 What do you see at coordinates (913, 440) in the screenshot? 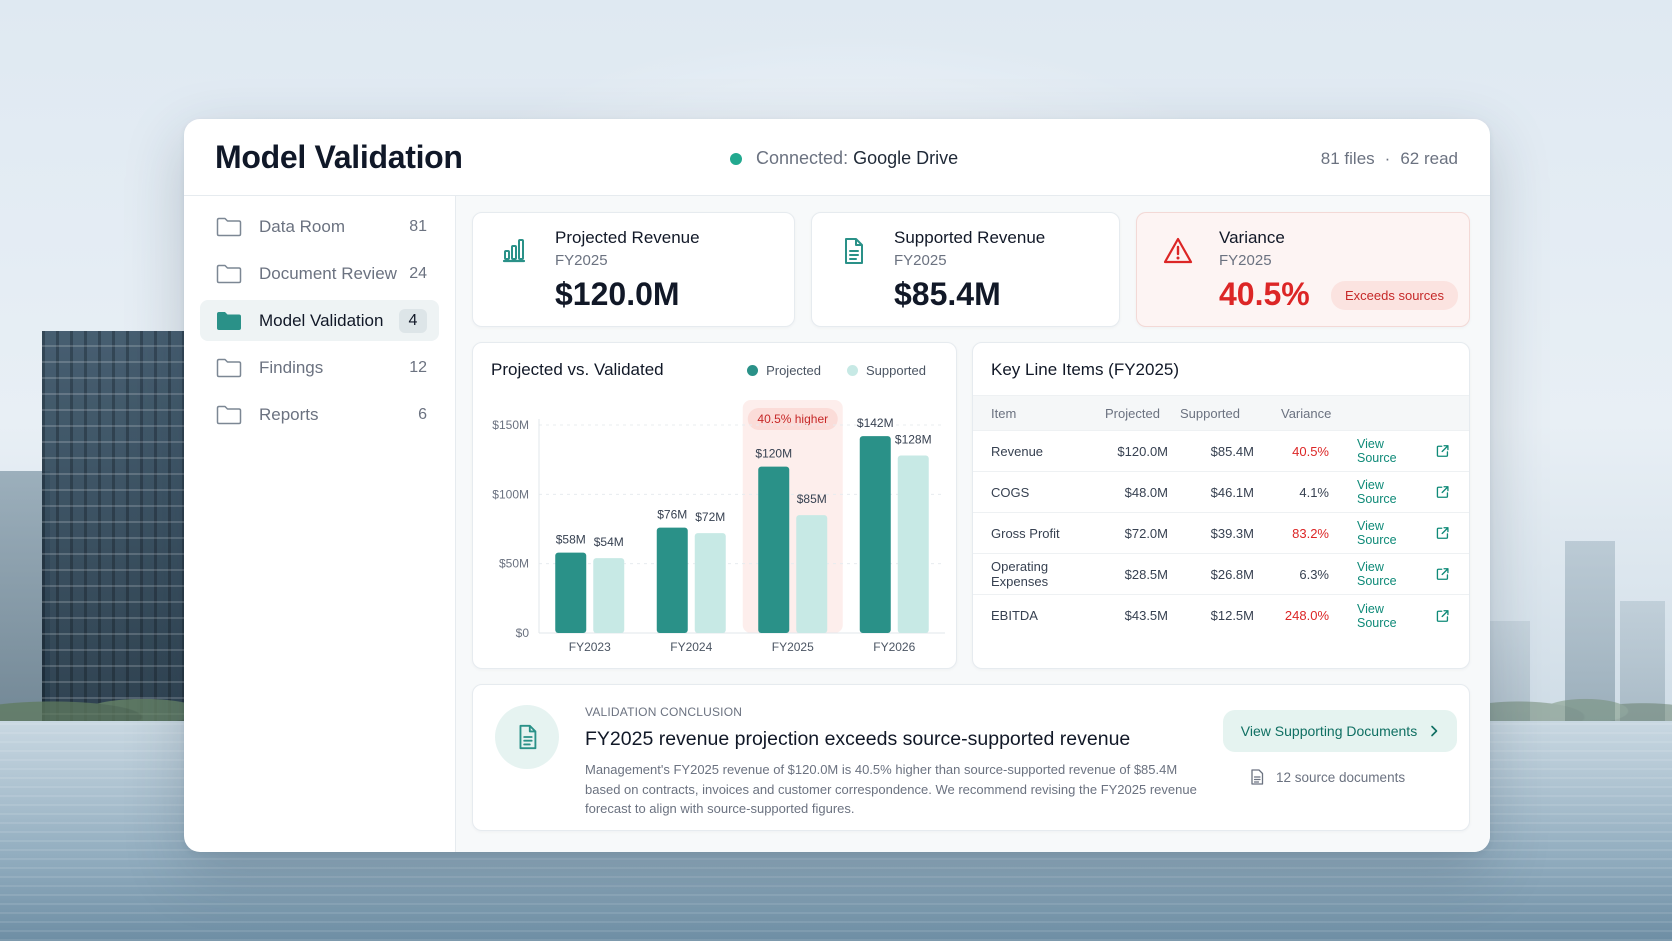
I see `bar-data-label: $128M` at bounding box center [913, 440].